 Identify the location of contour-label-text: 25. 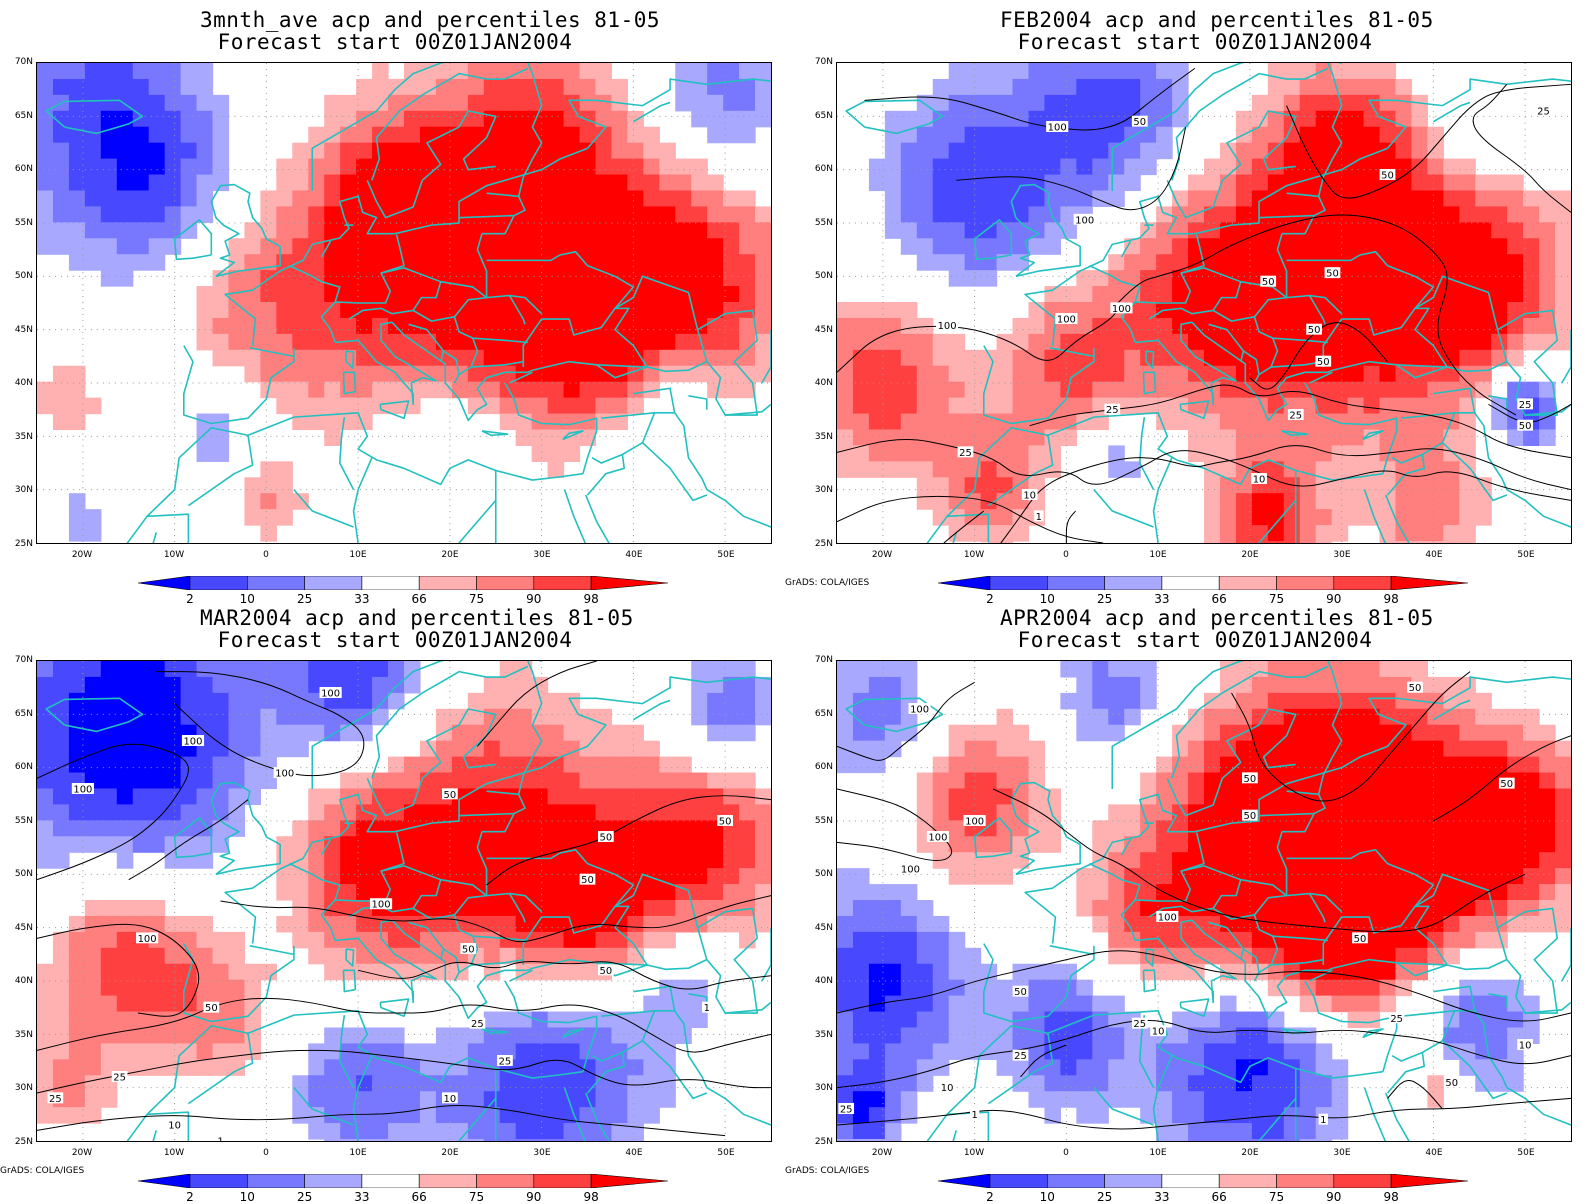
(1543, 111).